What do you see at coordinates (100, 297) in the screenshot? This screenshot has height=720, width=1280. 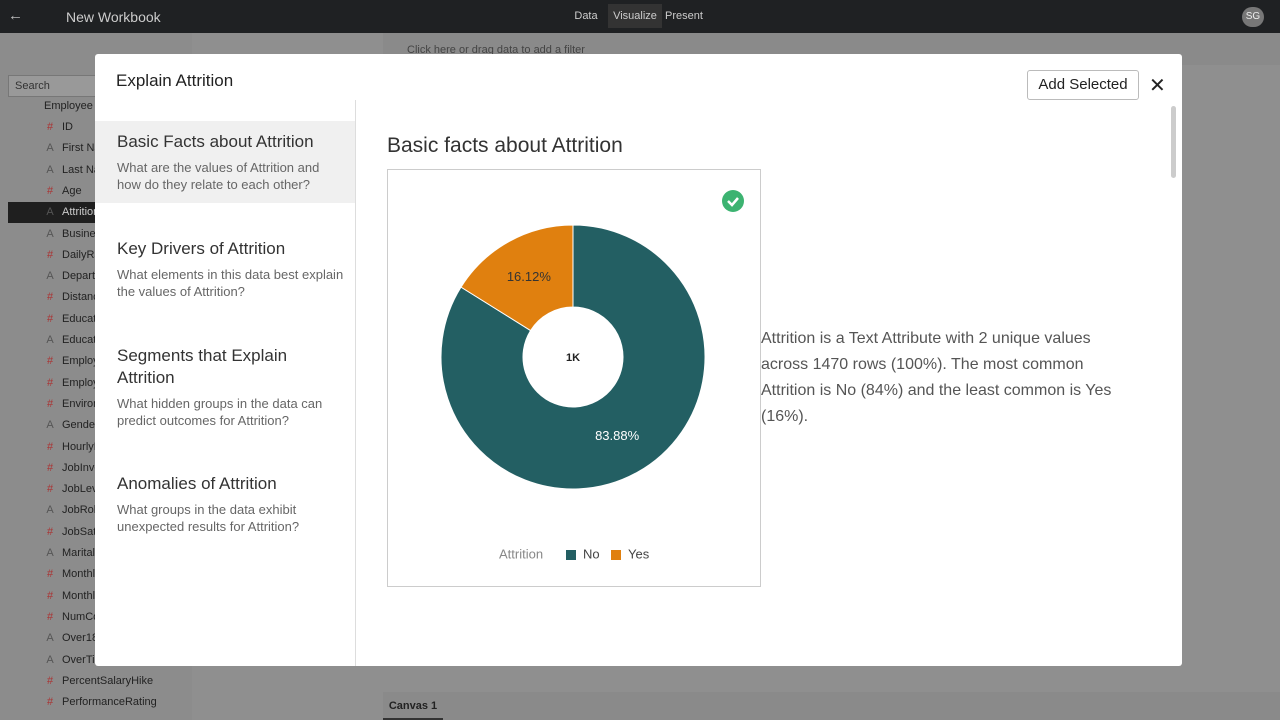 I see `data-element: # Distanc` at bounding box center [100, 297].